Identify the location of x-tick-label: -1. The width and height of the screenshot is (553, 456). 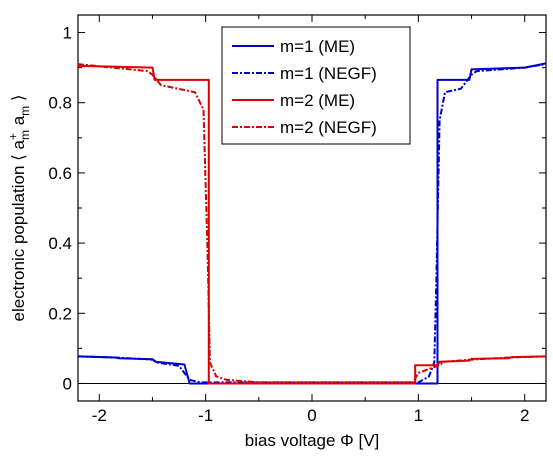
(205, 415).